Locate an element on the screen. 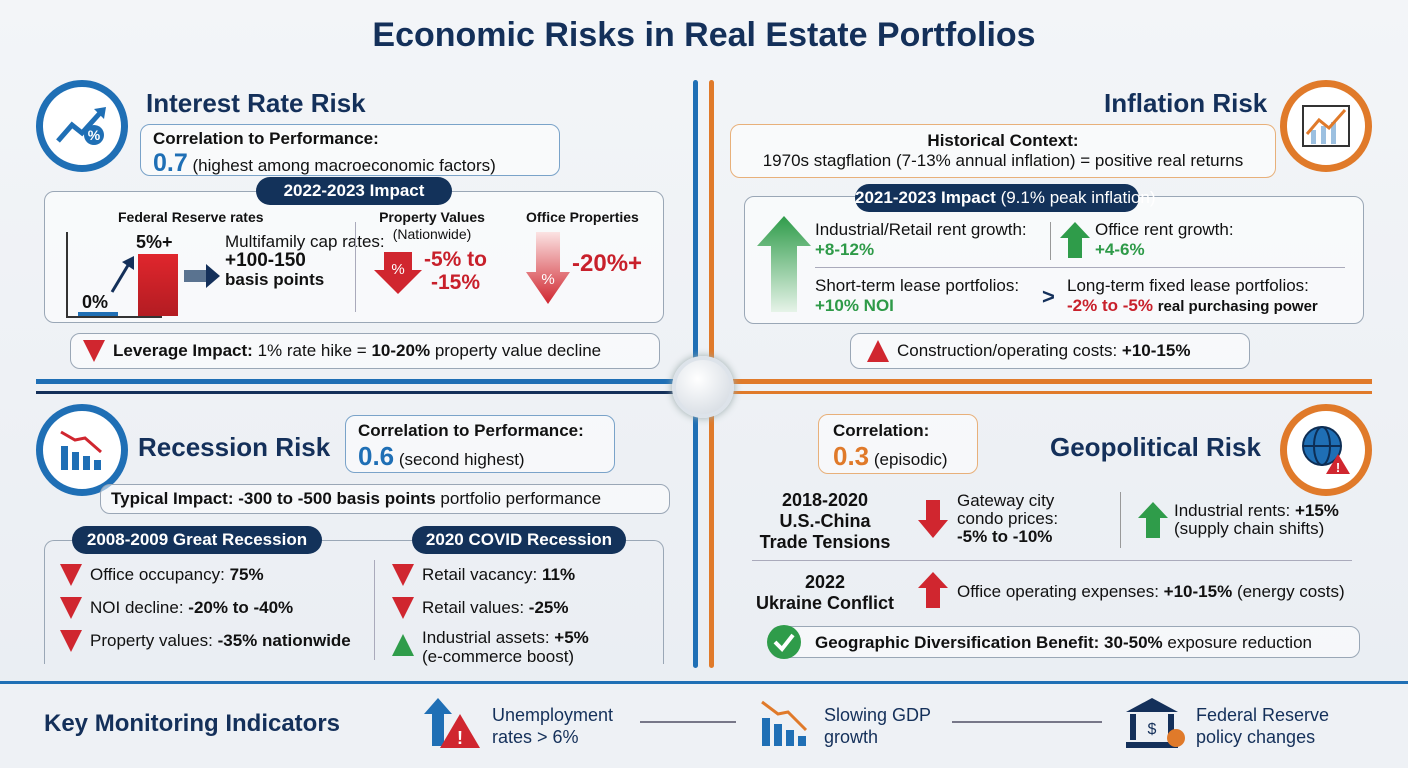 The width and height of the screenshot is (1408, 768). globe-warning-icon: ! is located at coordinates (1326, 450).